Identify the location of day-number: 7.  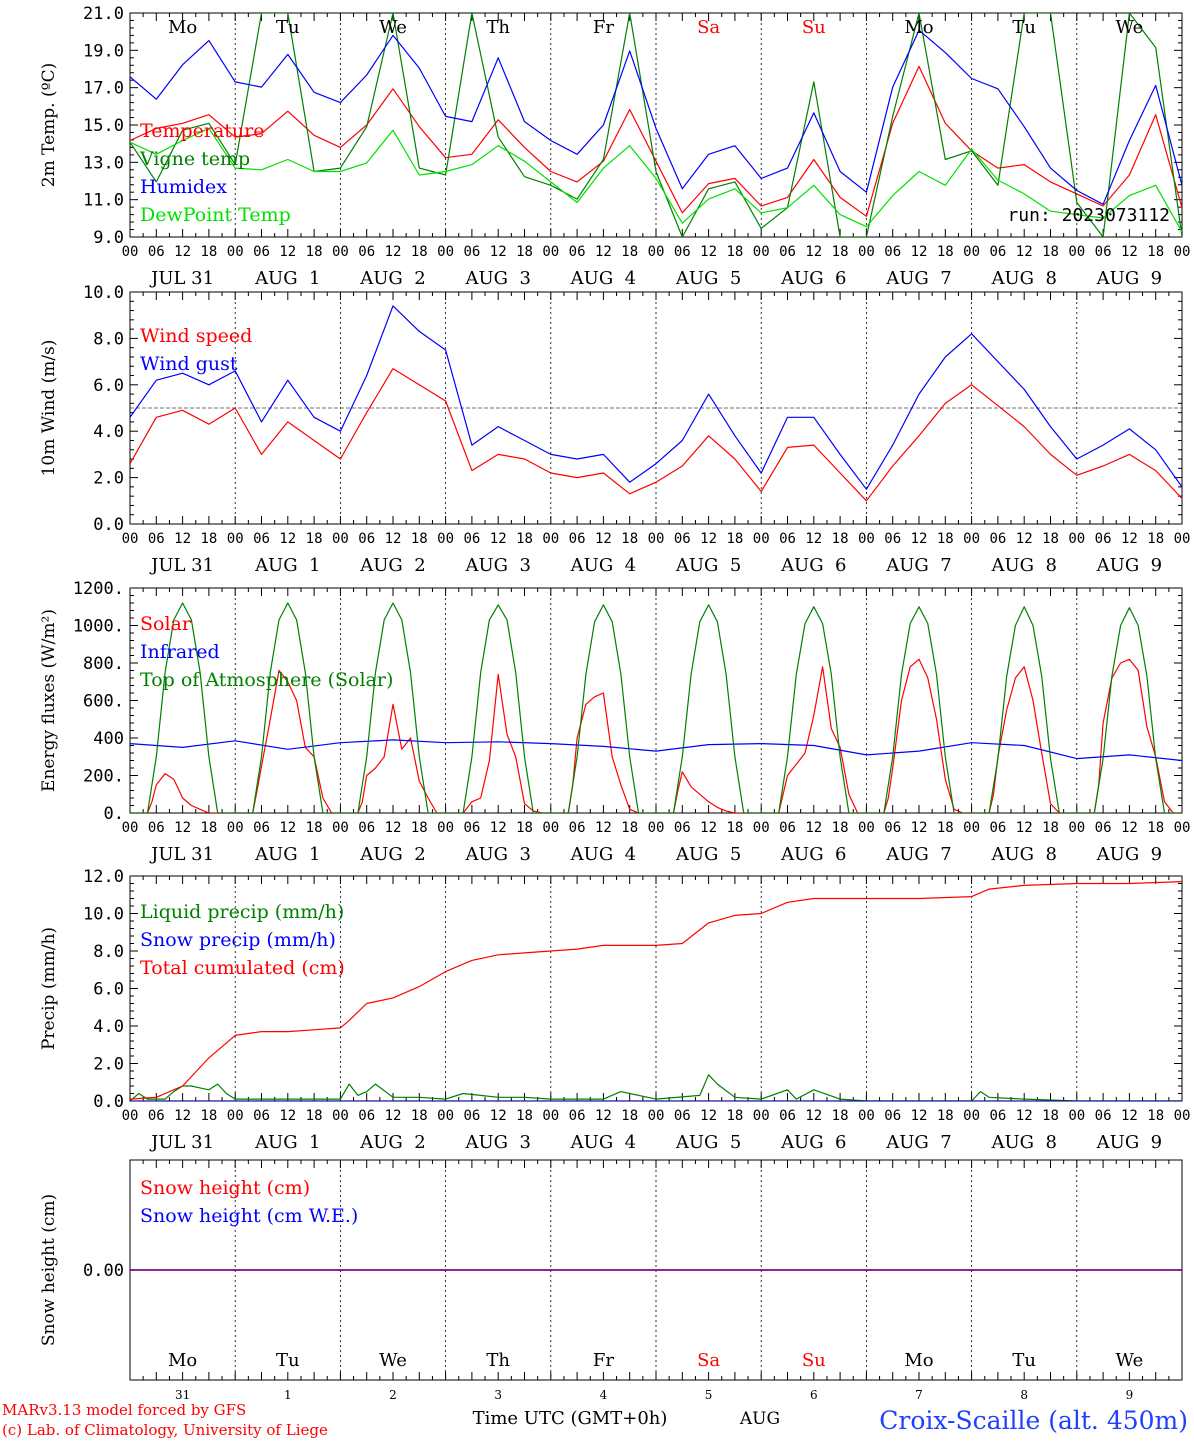
(919, 1395).